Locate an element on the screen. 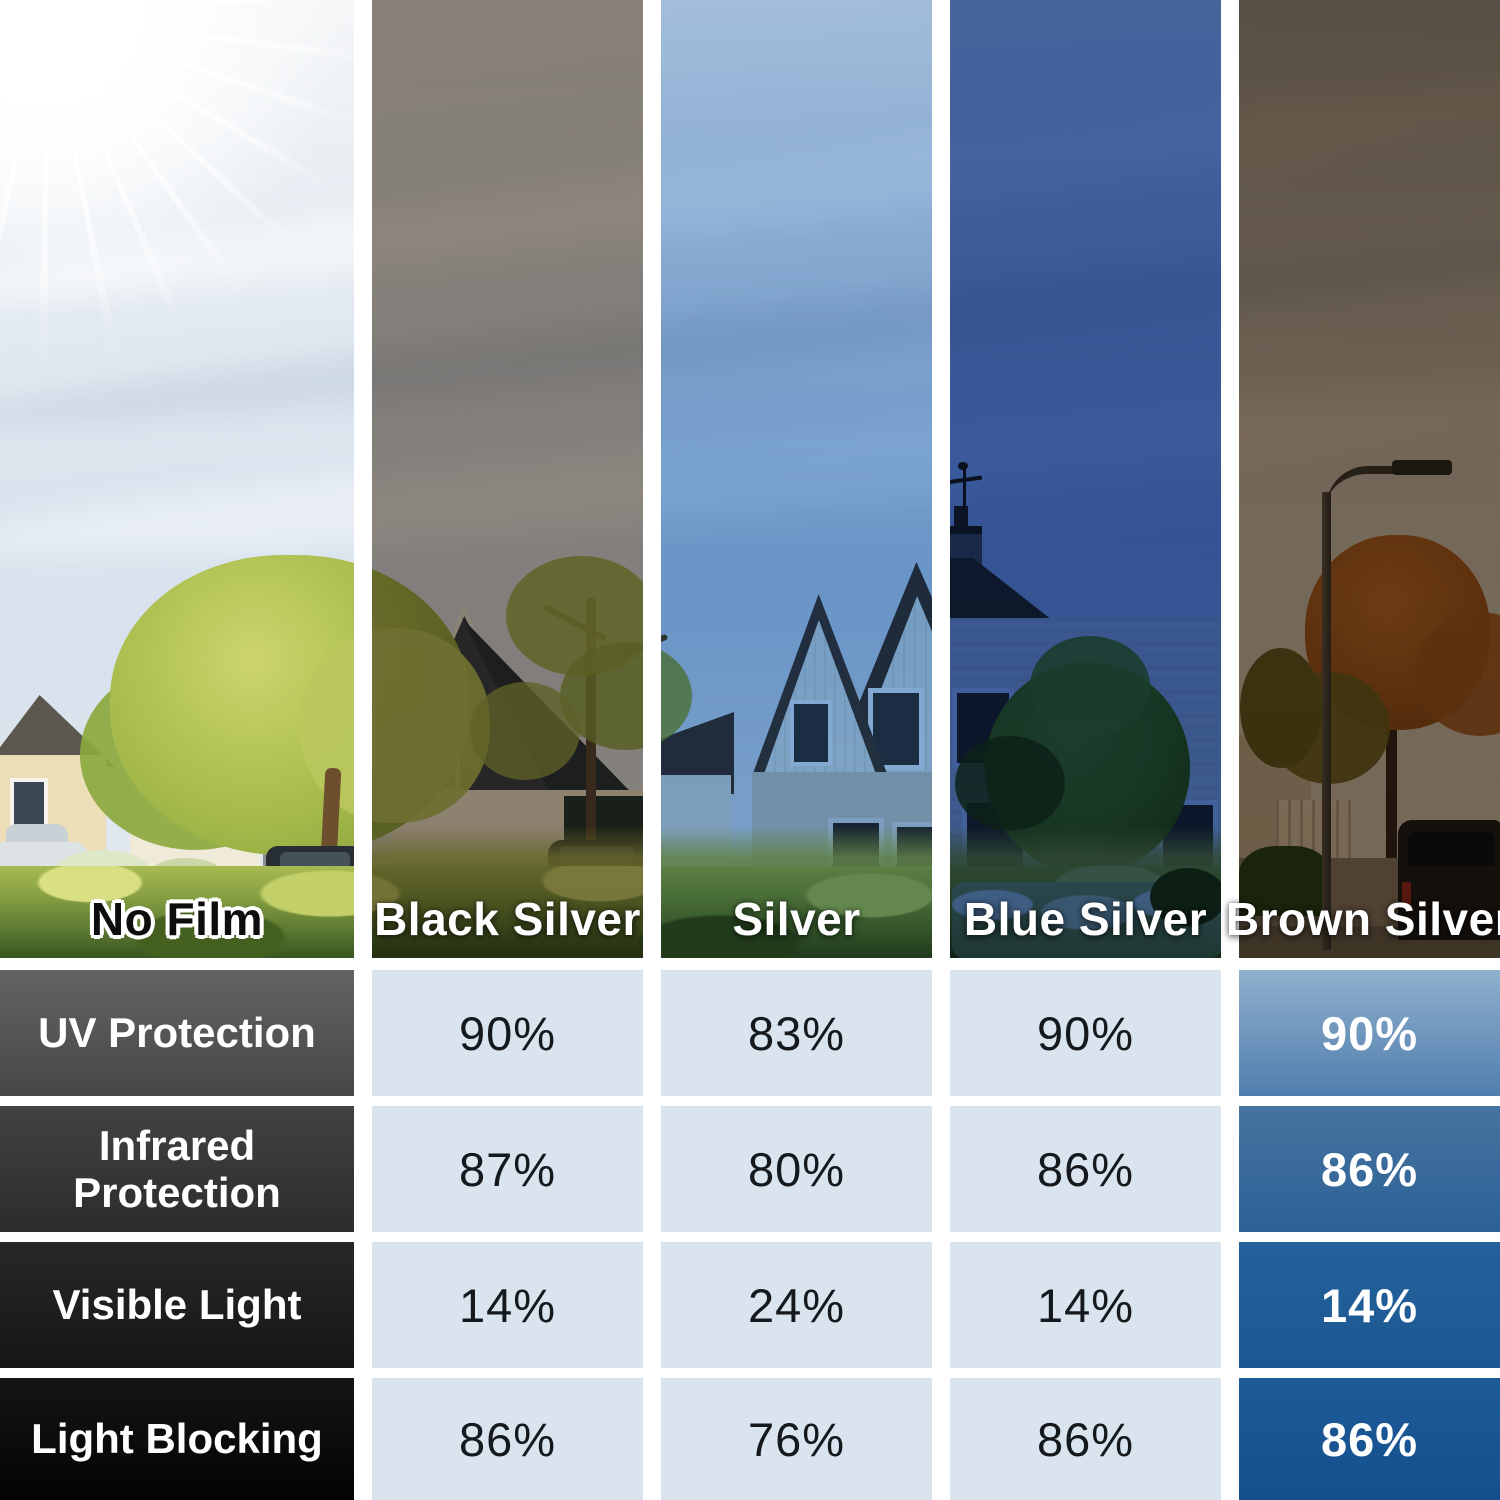  film-panel-silver is located at coordinates (796, 479).